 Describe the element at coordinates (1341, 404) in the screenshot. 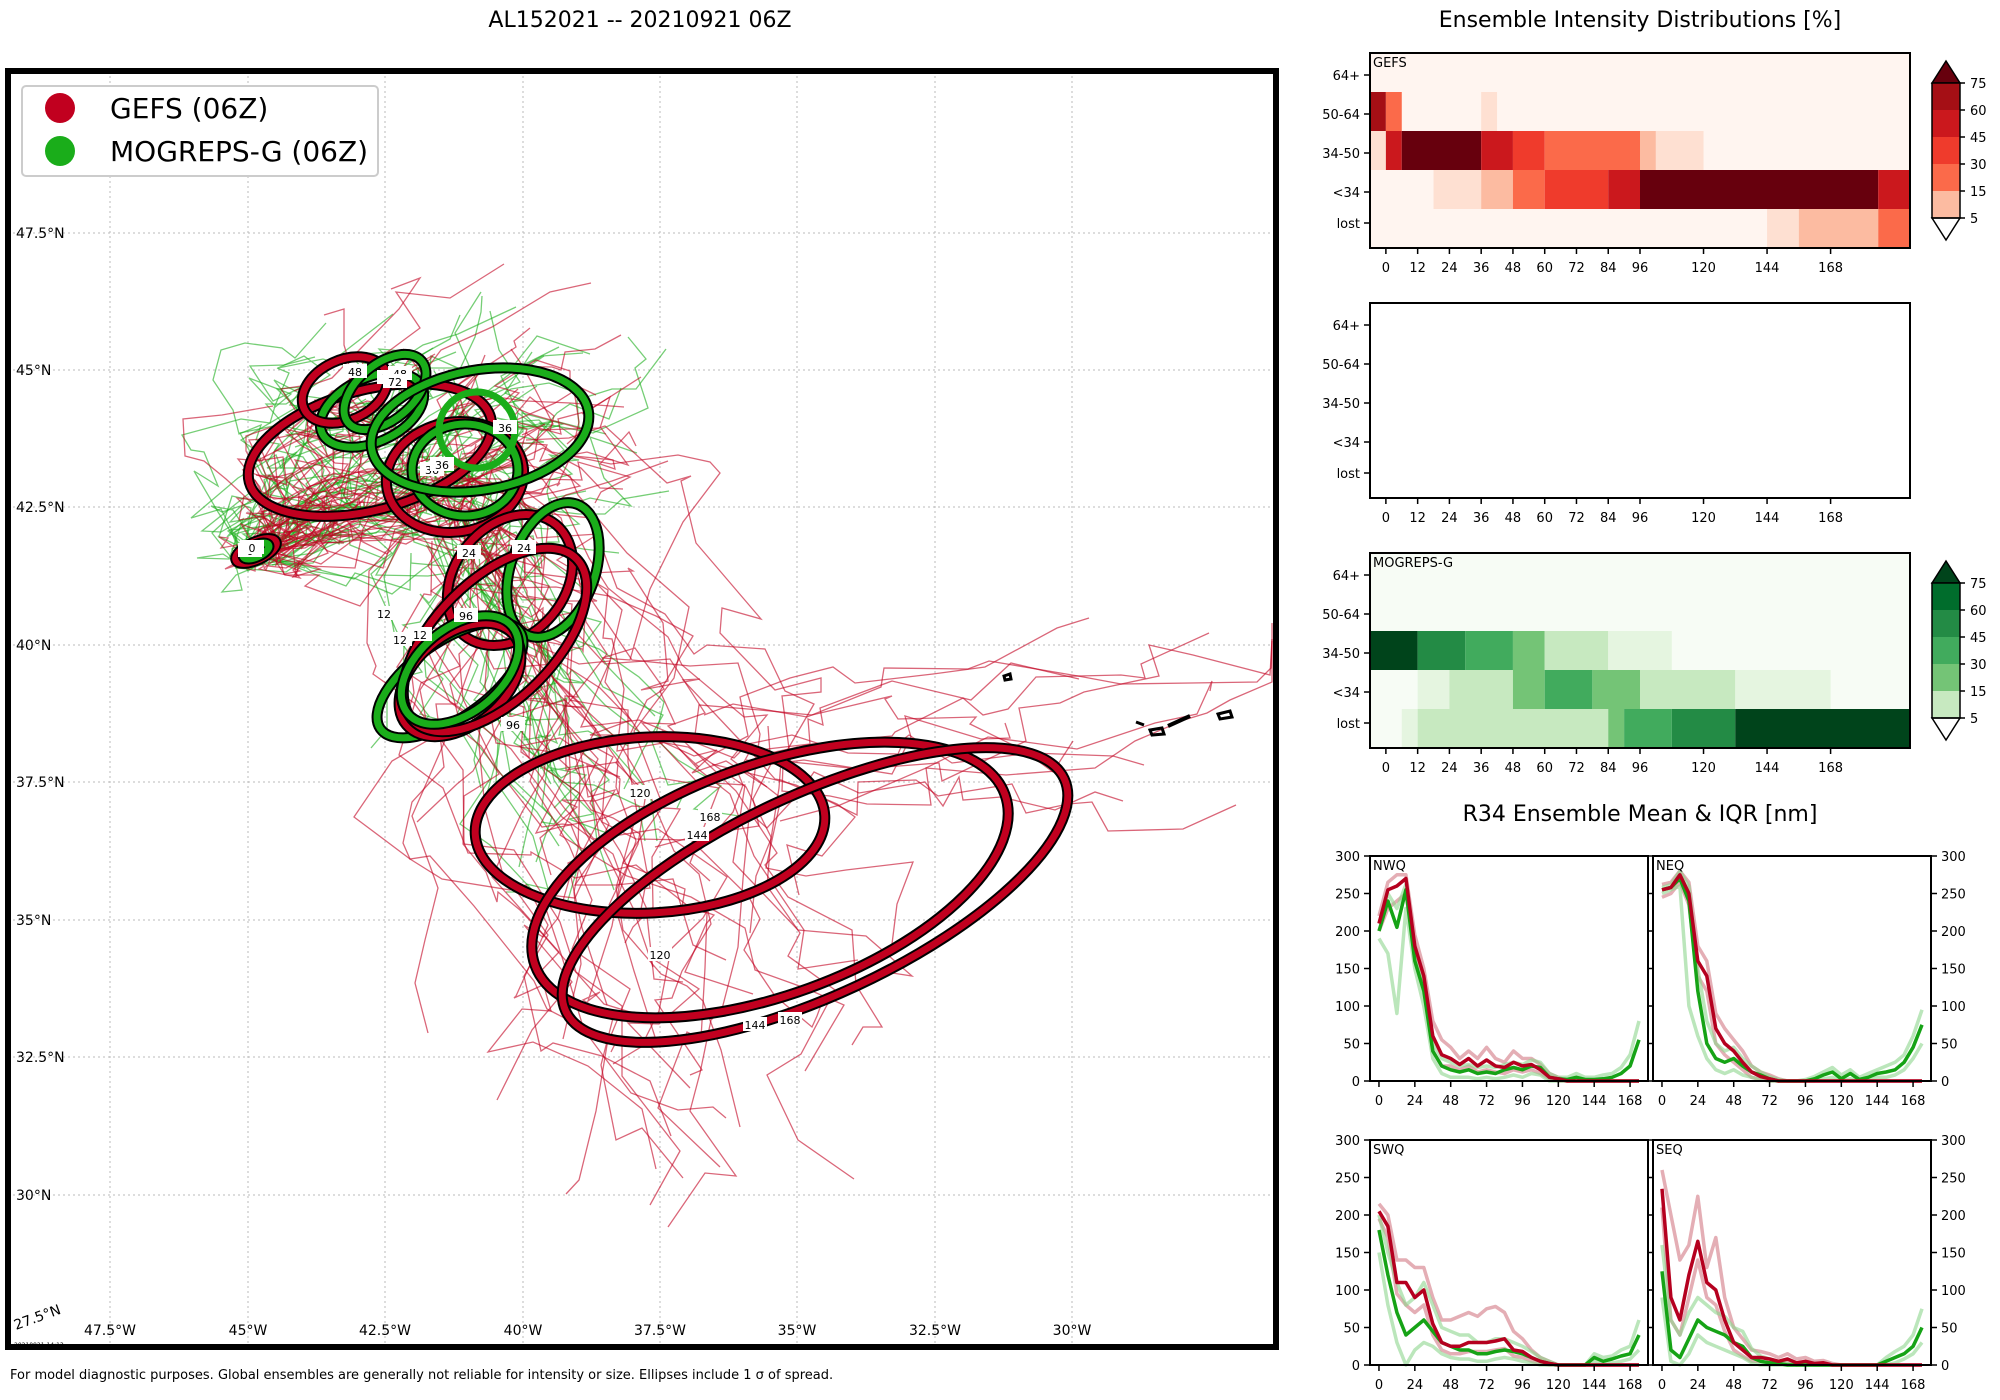

I see `heatmap-row-label: 34-50` at that location.